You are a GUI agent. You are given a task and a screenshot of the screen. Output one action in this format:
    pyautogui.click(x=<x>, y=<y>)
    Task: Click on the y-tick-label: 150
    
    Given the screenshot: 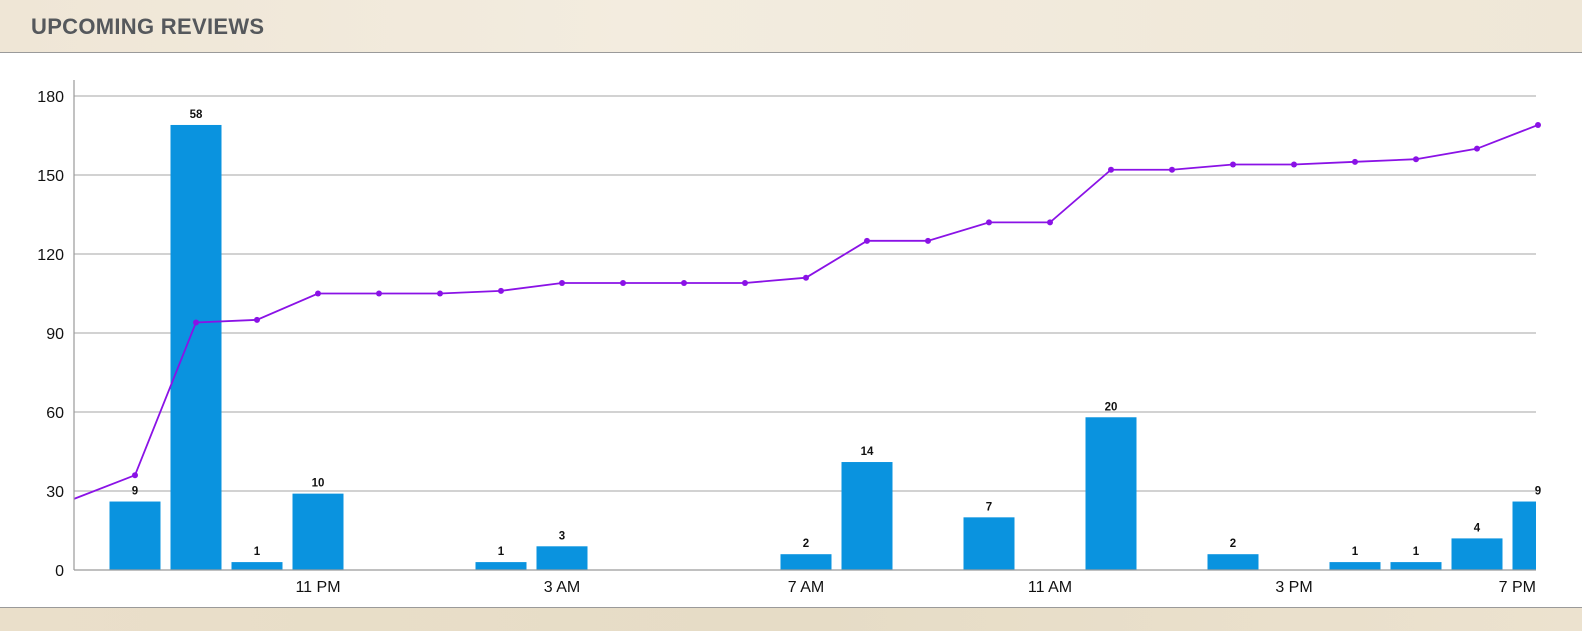 What is the action you would take?
    pyautogui.click(x=50, y=176)
    